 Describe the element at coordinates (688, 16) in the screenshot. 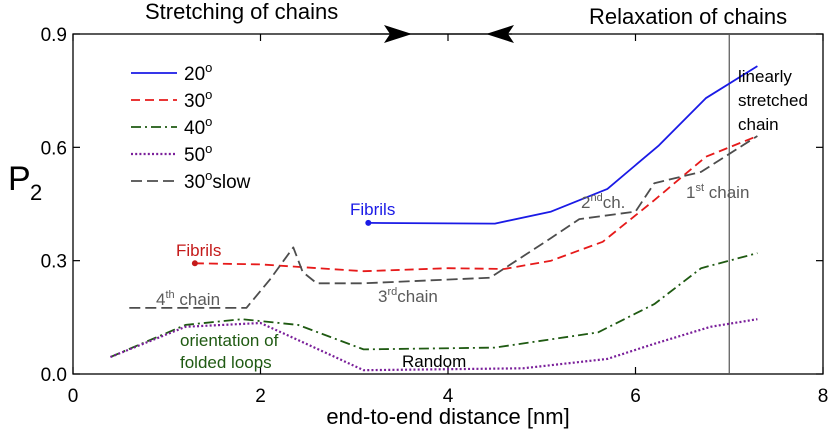

I see `header-relaxation: Relaxation of chains` at that location.